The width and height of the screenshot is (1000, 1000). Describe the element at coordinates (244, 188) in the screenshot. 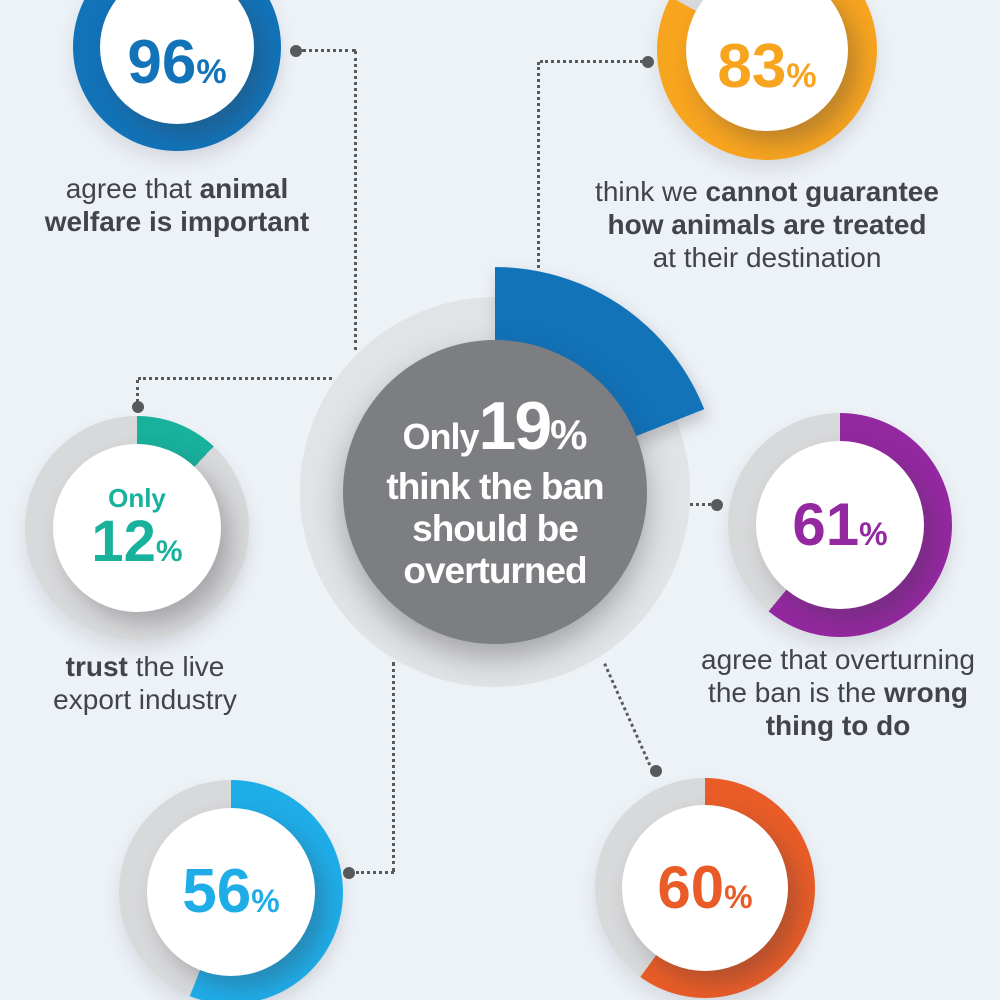

I see `label-segment-bold: animal` at that location.